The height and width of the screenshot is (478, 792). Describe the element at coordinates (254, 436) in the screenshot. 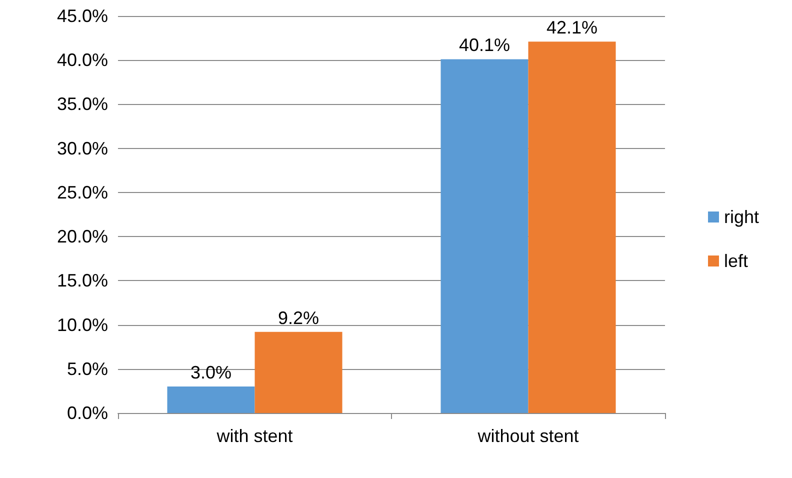

I see `x-tick-label: with stent` at that location.